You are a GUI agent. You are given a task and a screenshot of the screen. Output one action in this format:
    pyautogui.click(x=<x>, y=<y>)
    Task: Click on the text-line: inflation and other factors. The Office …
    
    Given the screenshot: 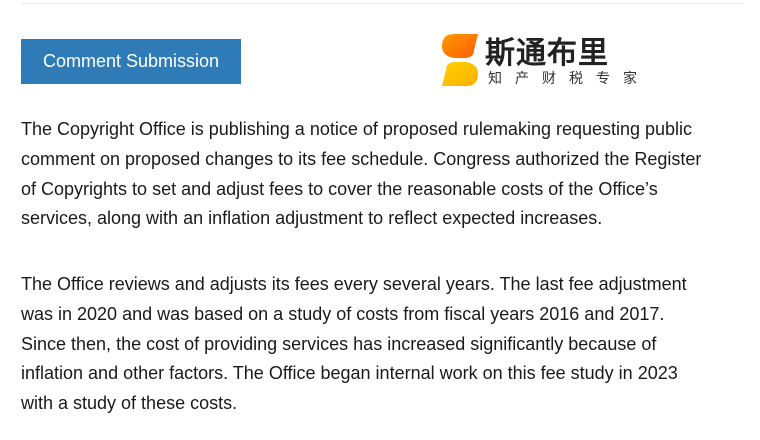 What is the action you would take?
    pyautogui.click(x=349, y=373)
    